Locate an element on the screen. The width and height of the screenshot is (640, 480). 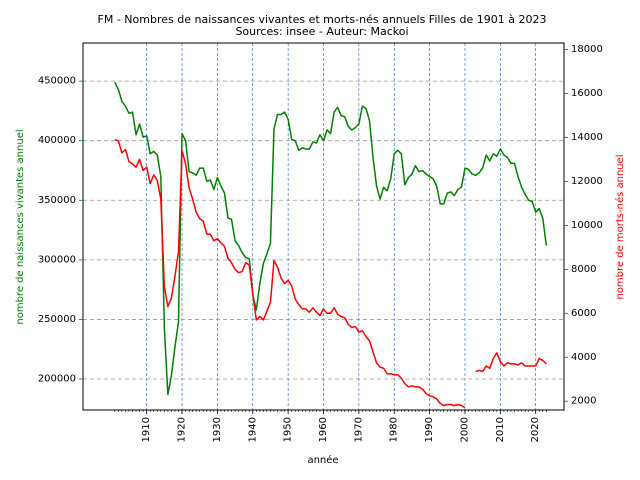
y-left-tick-label: 250000 is located at coordinates (57, 319).